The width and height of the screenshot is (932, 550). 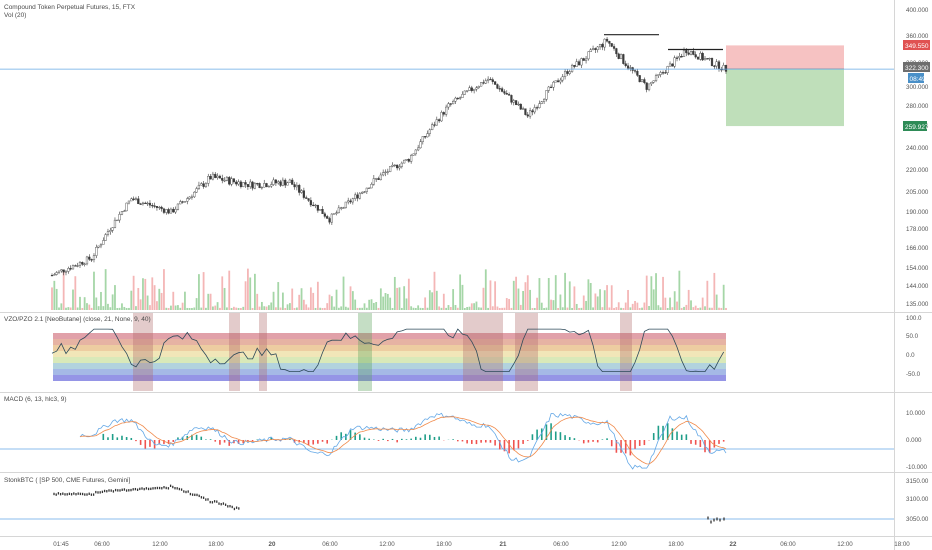 I want to click on stonk-pane, so click(x=447, y=504).